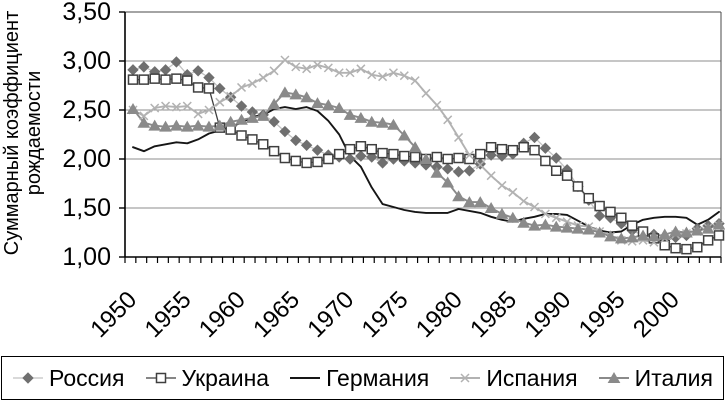 Image resolution: width=725 pixels, height=401 pixels. What do you see at coordinates (439, 314) in the screenshot?
I see `x-tick-label: 1980` at bounding box center [439, 314].